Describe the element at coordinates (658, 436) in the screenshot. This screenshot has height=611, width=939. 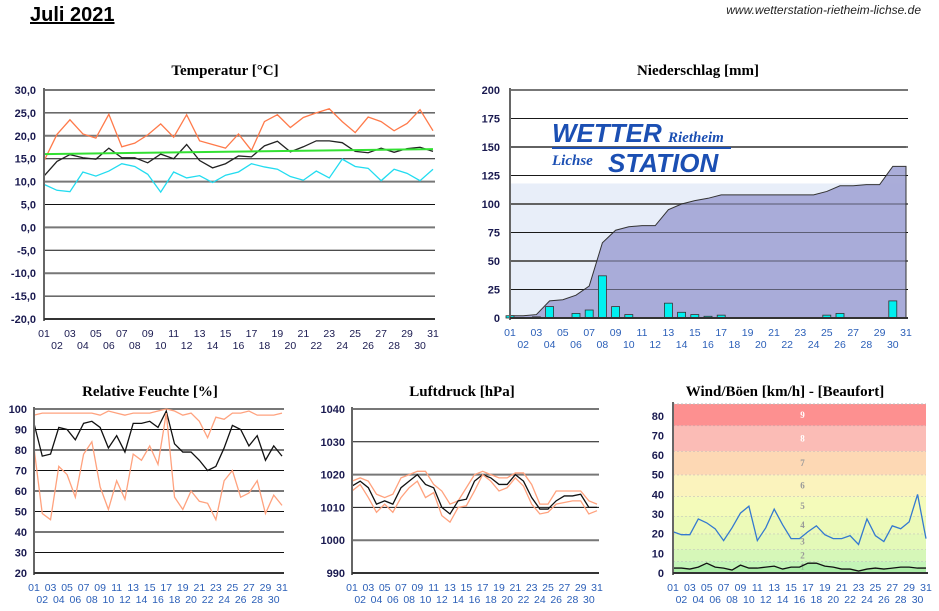
I see `y-tick-label: 70` at that location.